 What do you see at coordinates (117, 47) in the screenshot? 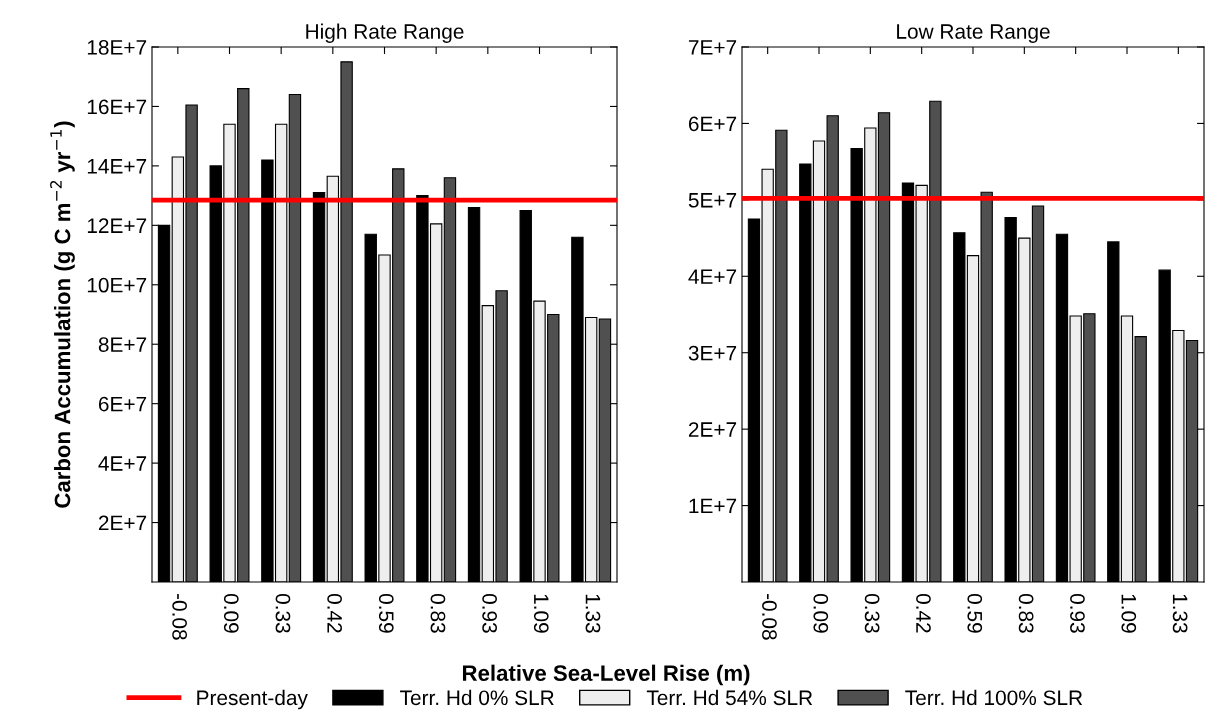
I see `y-tick-label: 18E+7` at bounding box center [117, 47].